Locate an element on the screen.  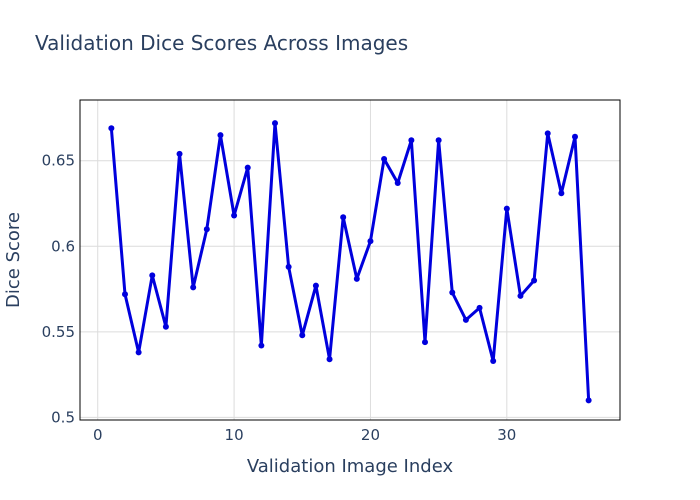
x-axis-ticks: 0 10 20 30 is located at coordinates (304, 435).